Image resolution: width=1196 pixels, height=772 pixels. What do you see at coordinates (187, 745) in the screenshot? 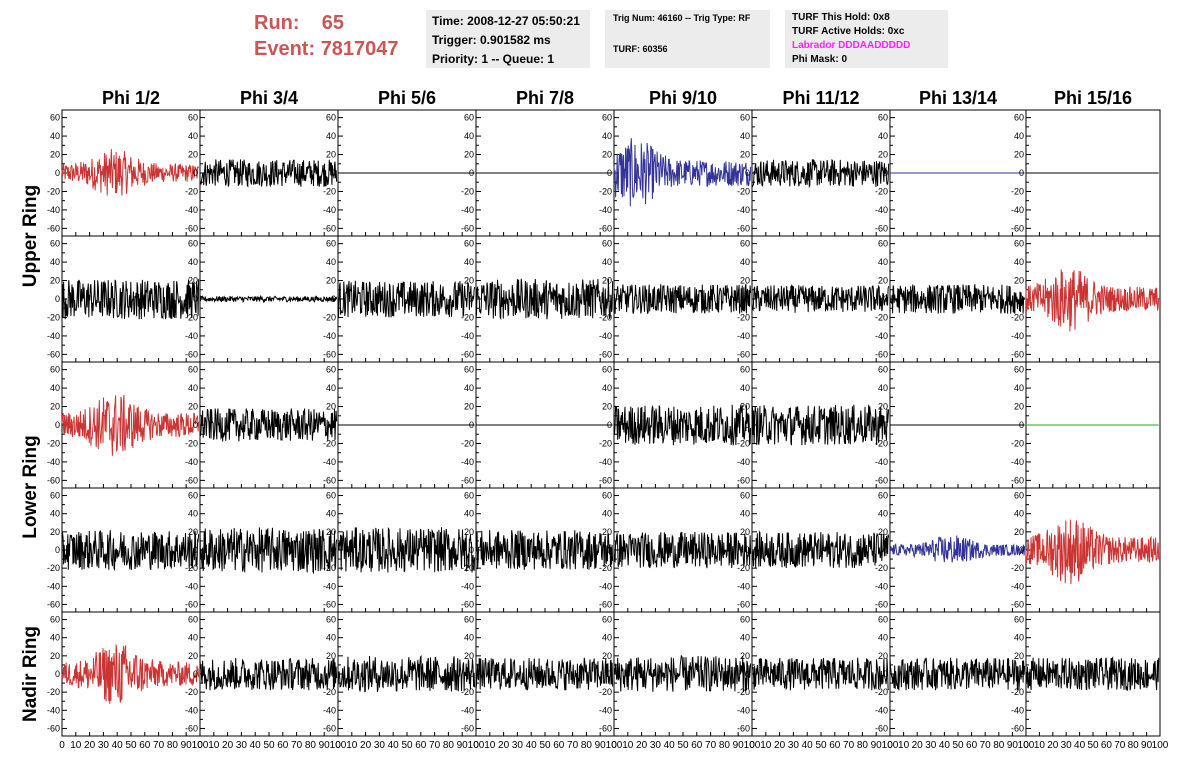
I see `x-tick-label: 90` at bounding box center [187, 745].